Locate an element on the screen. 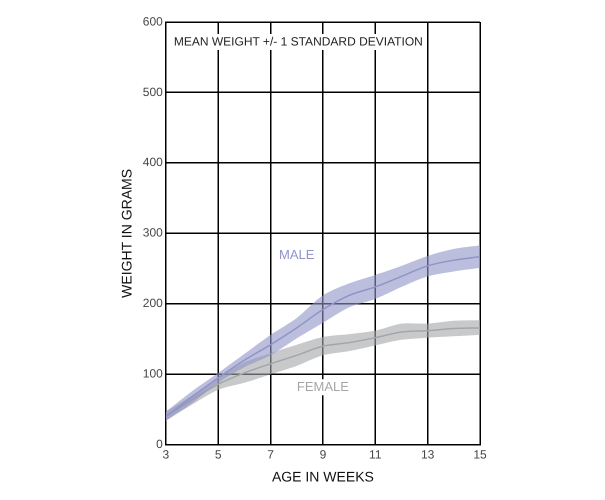 This screenshot has width=605, height=500. y-tick-label: 400 is located at coordinates (153, 162).